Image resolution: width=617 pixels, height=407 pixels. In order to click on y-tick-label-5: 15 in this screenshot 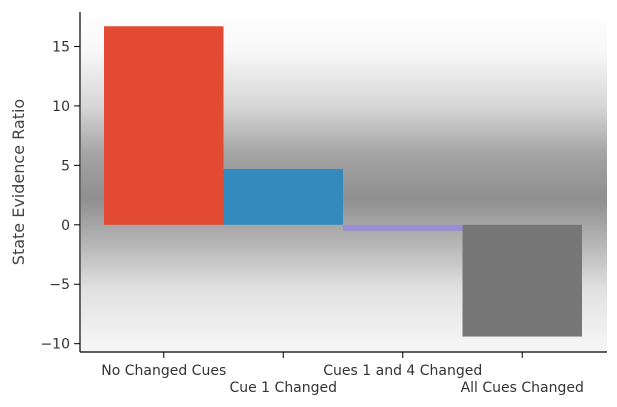, I will do `click(61, 47)`.